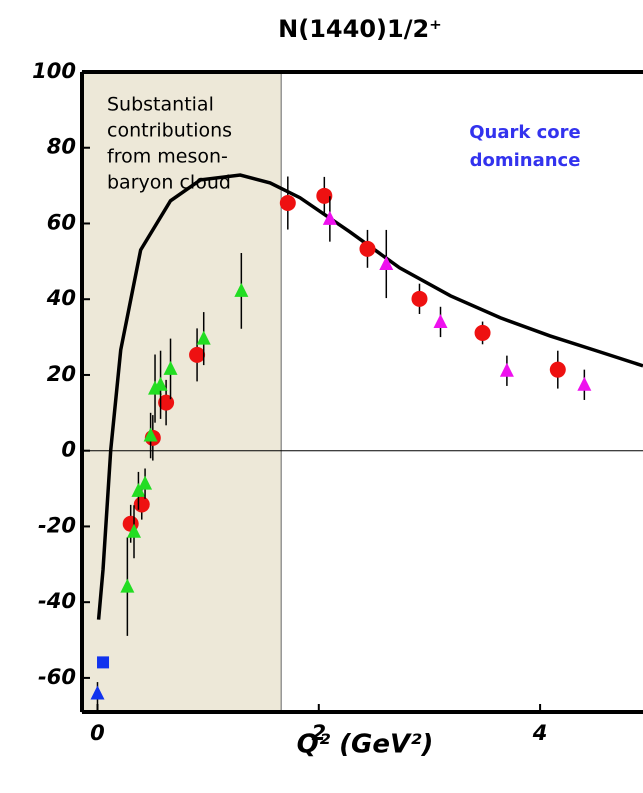 The width and height of the screenshot is (643, 793). I want to click on x-axis-label: Q² (GeV²), so click(365, 745).